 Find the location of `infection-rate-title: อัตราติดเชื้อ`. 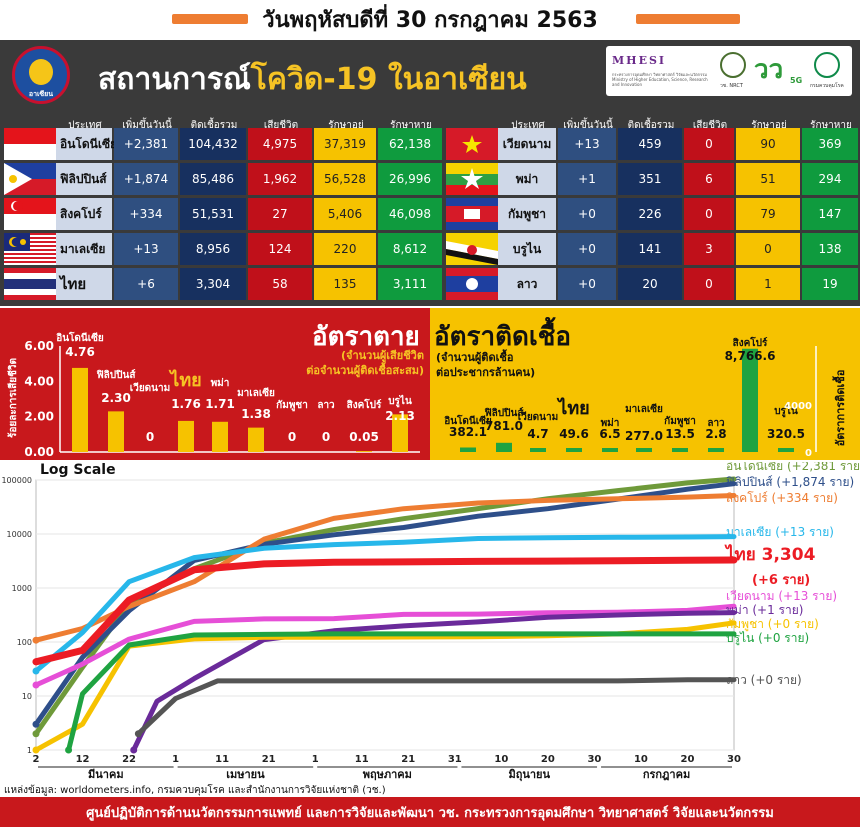

infection-rate-title: อัตราติดเชื้อ is located at coordinates (502, 337).